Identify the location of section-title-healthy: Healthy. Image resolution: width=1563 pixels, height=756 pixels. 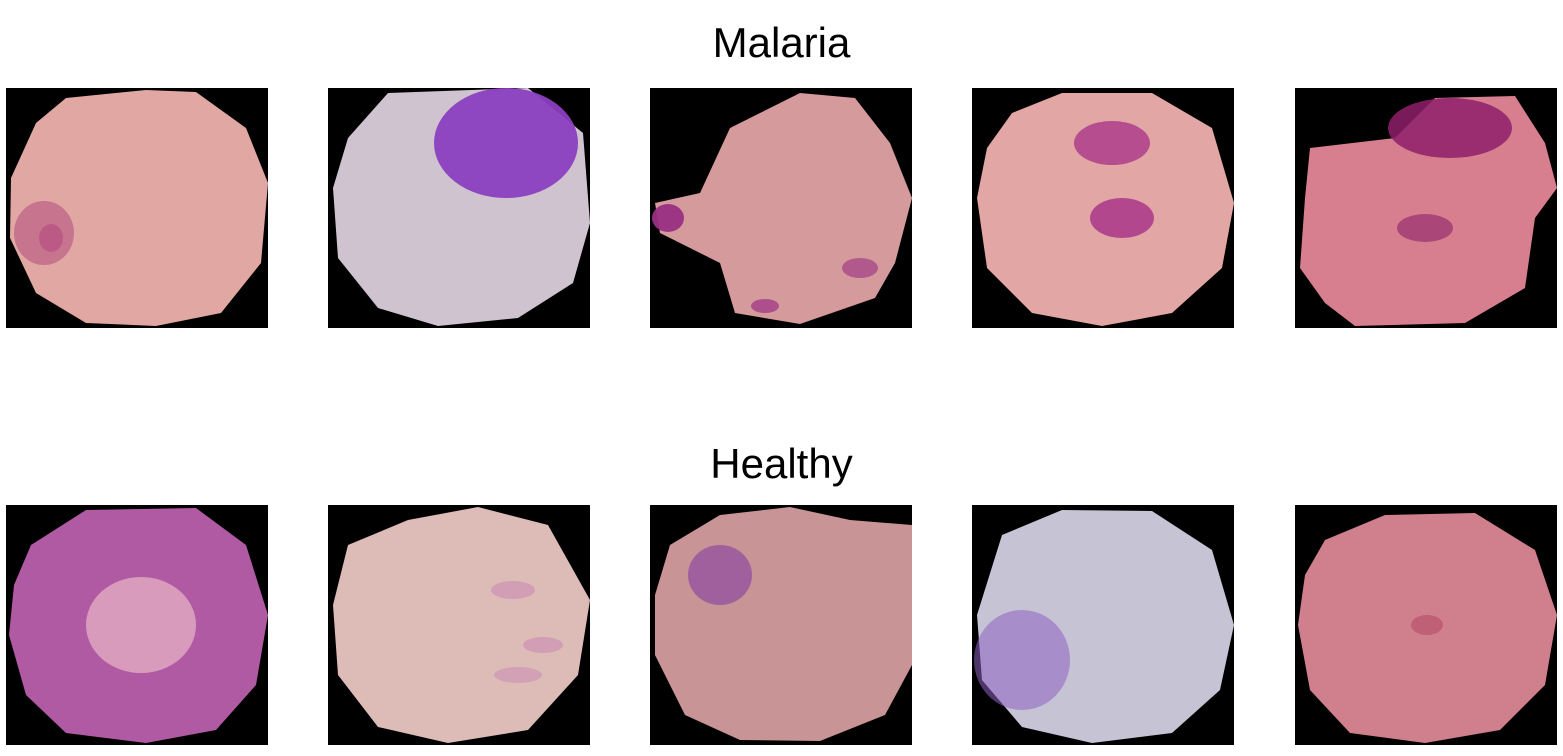
(781, 463).